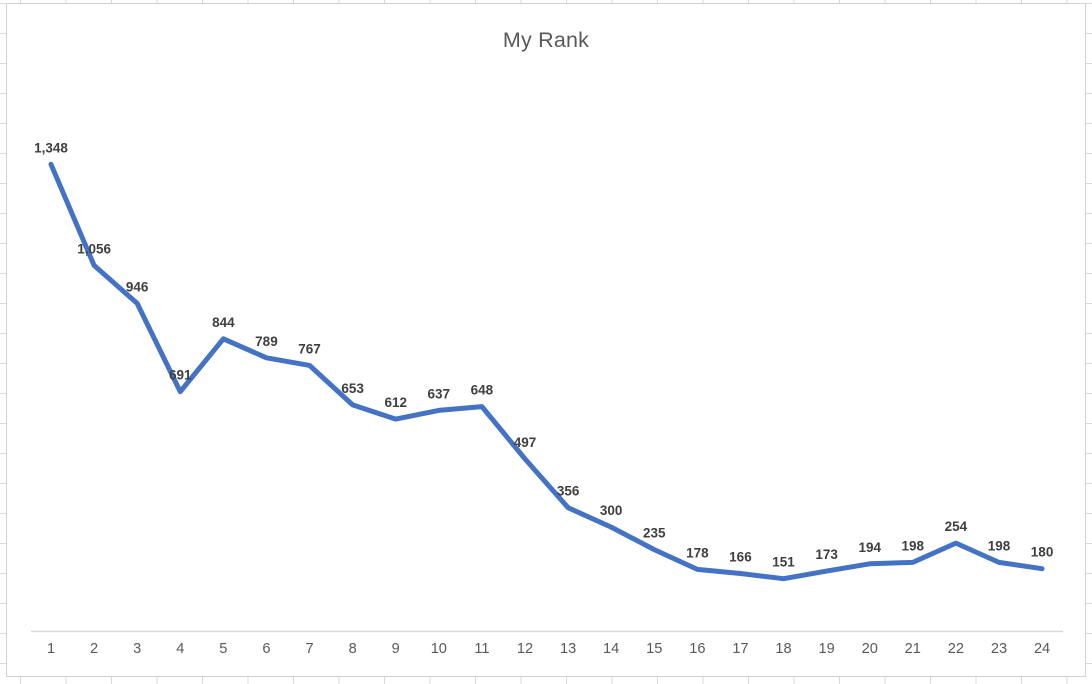  What do you see at coordinates (740, 557) in the screenshot?
I see `data-label: 166` at bounding box center [740, 557].